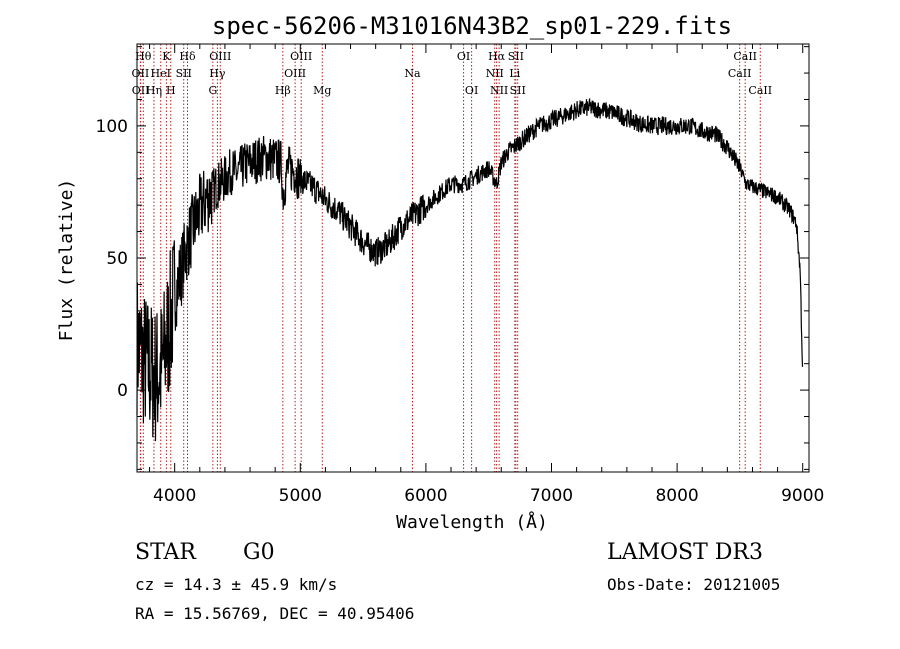 This screenshot has height=649, width=900. What do you see at coordinates (166, 56) in the screenshot?
I see `line-label: K` at bounding box center [166, 56].